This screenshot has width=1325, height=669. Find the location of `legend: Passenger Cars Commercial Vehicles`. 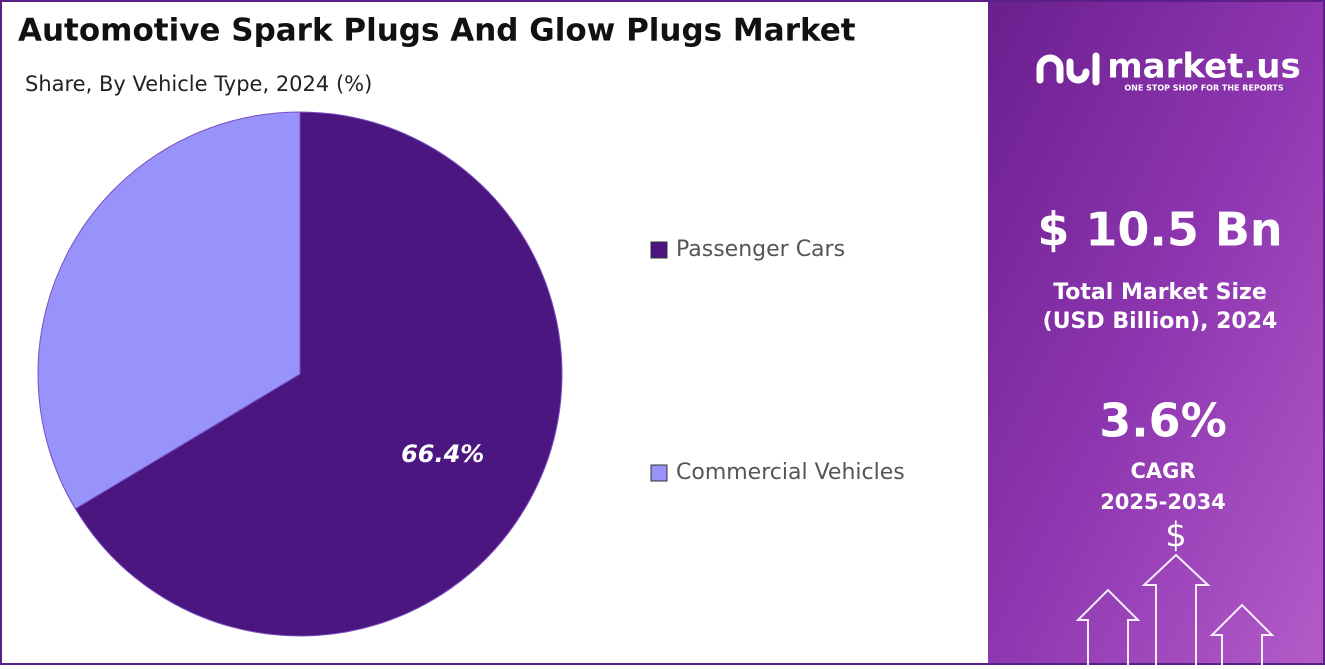

legend: Passenger Cars Commercial Vehicles is located at coordinates (777, 361).